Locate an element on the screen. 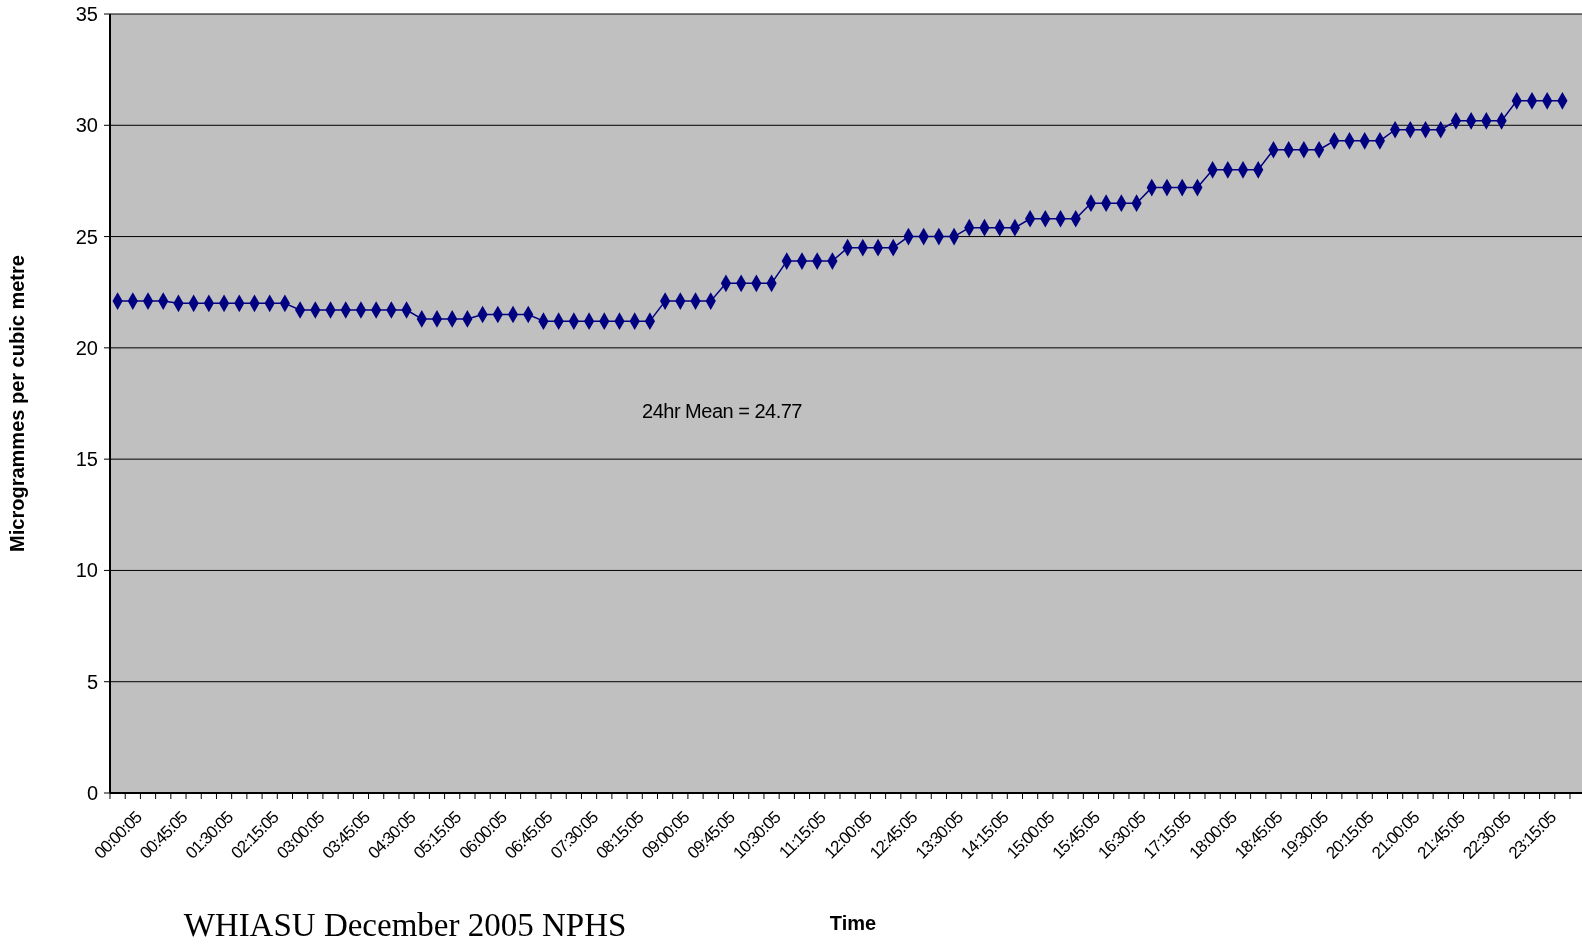  y-axis-title: Microgrammes per cubic metre is located at coordinates (17, 403).